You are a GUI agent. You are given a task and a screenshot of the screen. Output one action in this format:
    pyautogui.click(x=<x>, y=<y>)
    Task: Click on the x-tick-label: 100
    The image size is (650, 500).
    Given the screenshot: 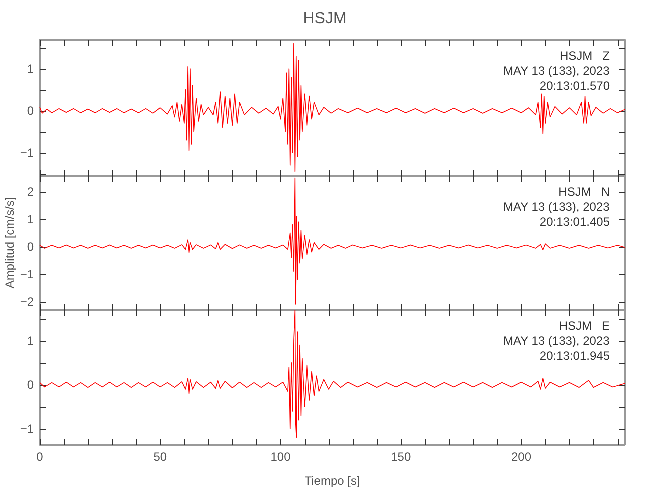 What is the action you would take?
    pyautogui.click(x=281, y=457)
    